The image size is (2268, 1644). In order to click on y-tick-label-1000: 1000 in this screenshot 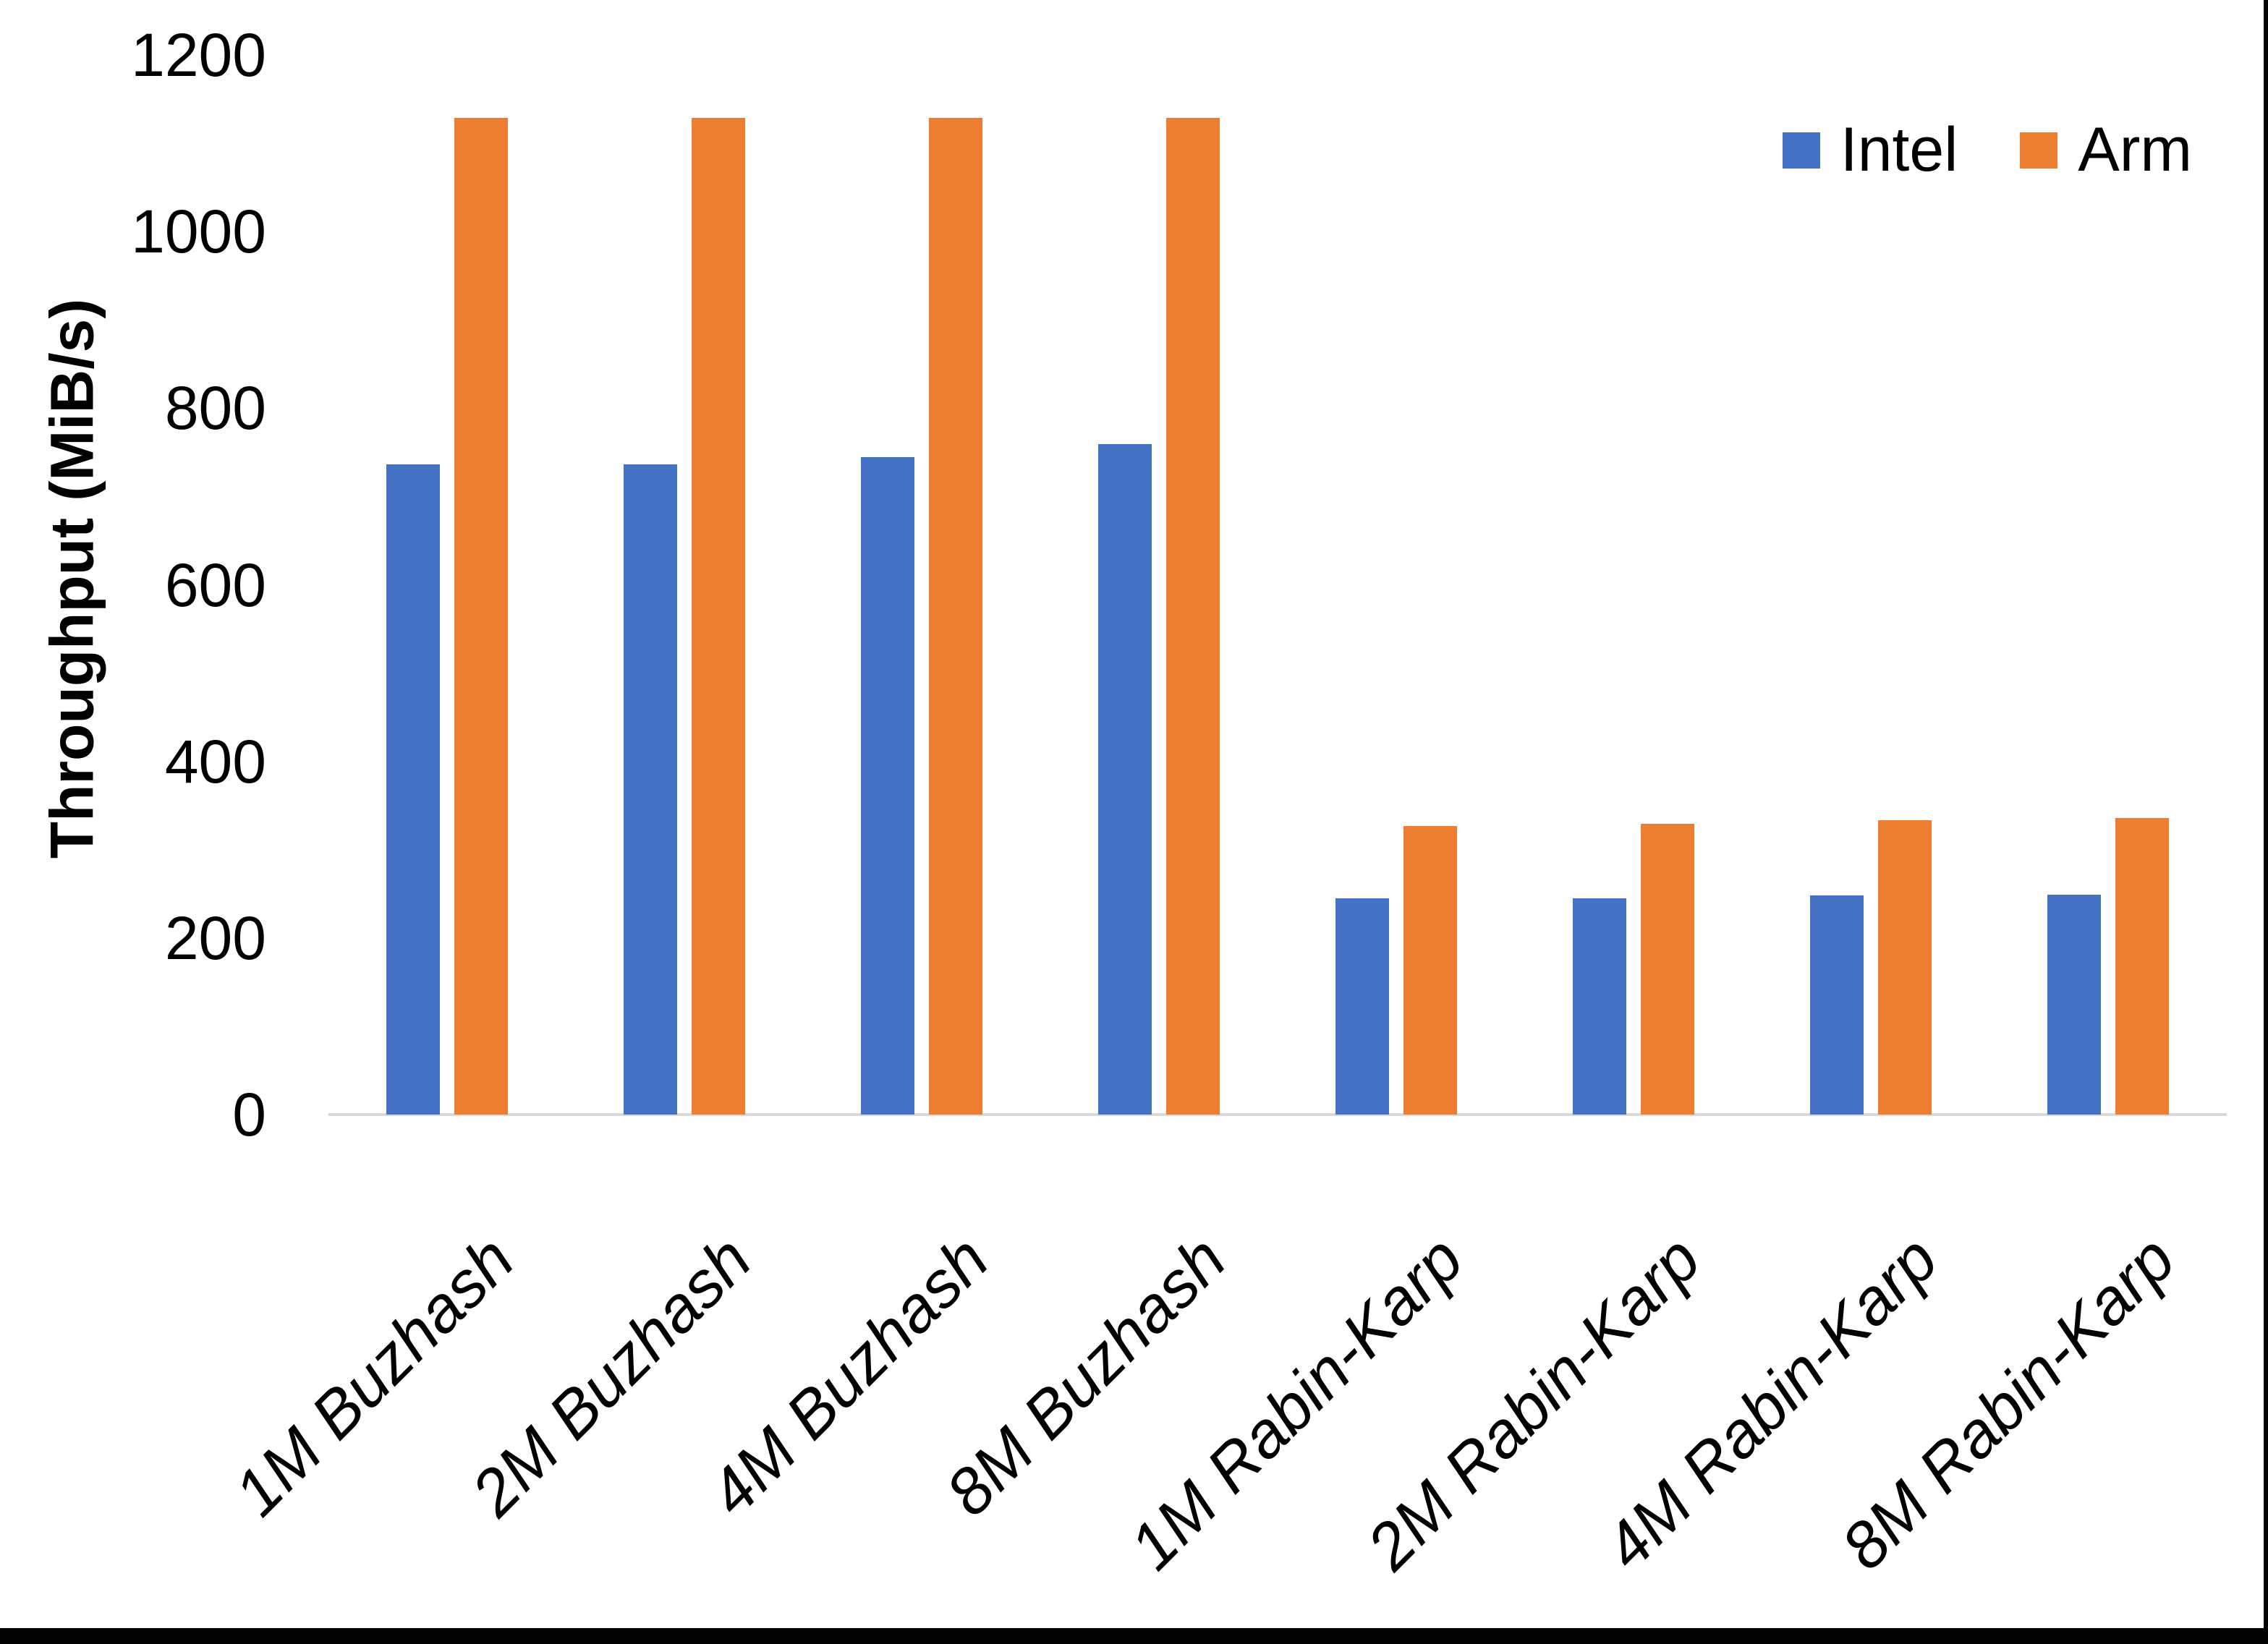, I will do `click(198, 231)`.